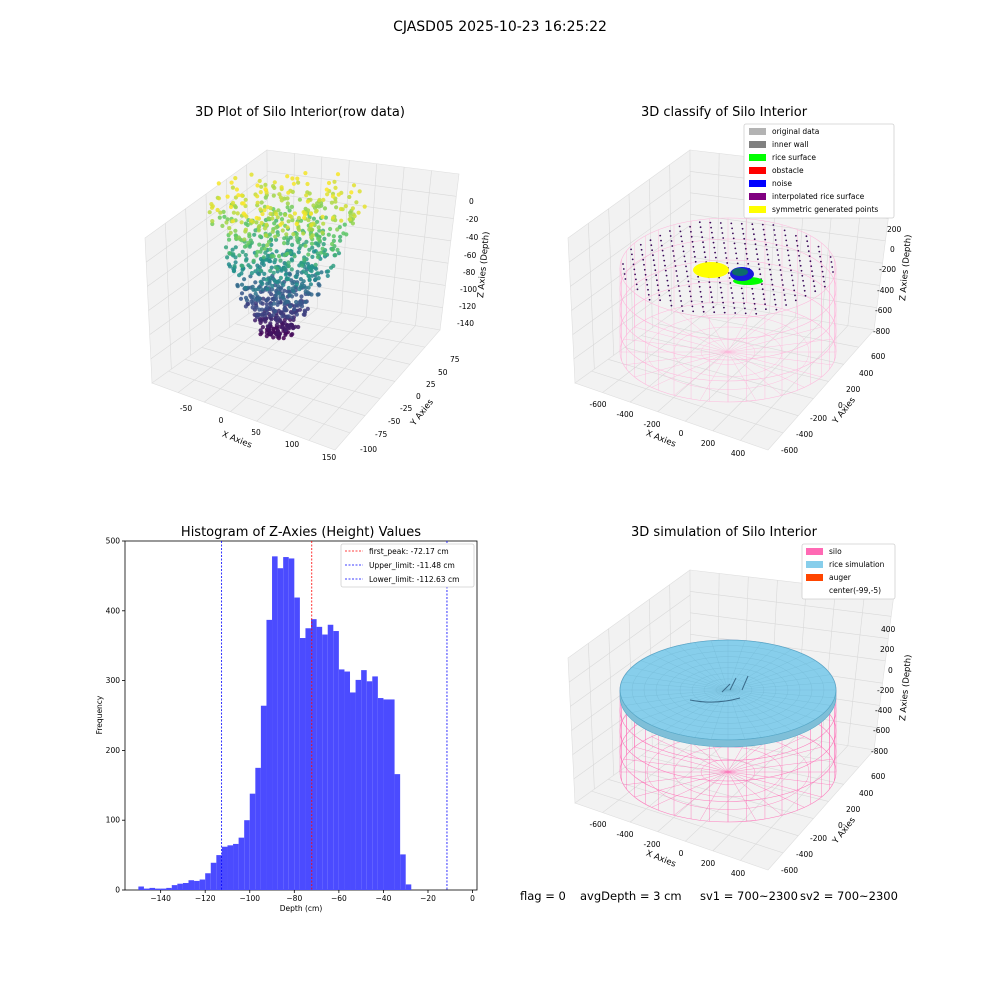 The image size is (1000, 1000). I want to click on y-tick-label: 200, so click(113, 750).